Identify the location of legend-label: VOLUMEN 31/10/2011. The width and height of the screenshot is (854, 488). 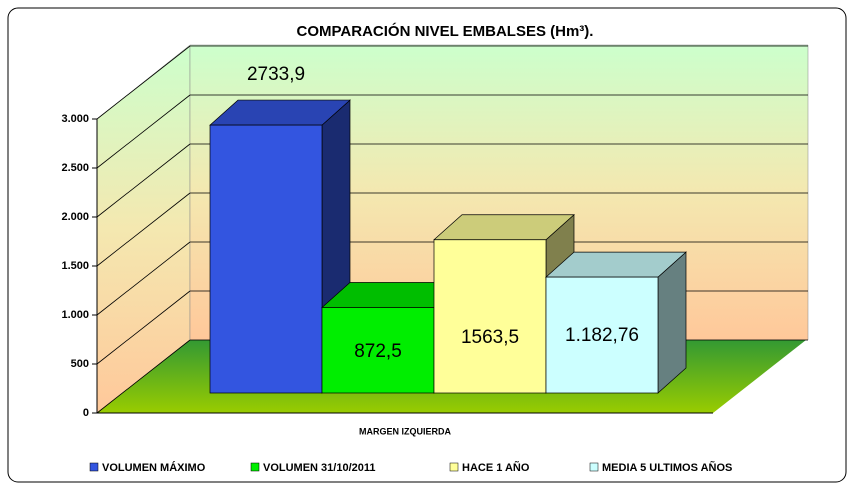
(319, 468).